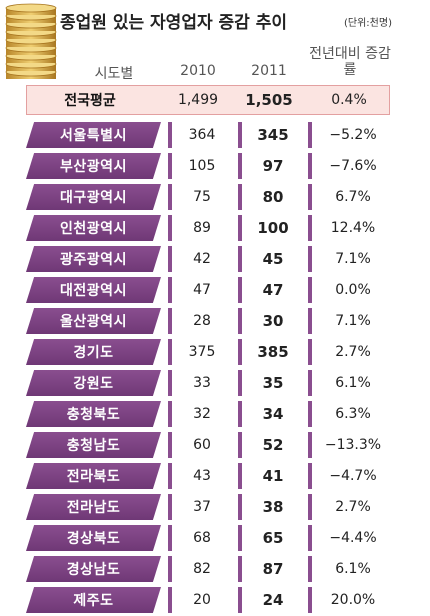 The width and height of the screenshot is (430, 616). I want to click on value-2010: 68, so click(200, 538).